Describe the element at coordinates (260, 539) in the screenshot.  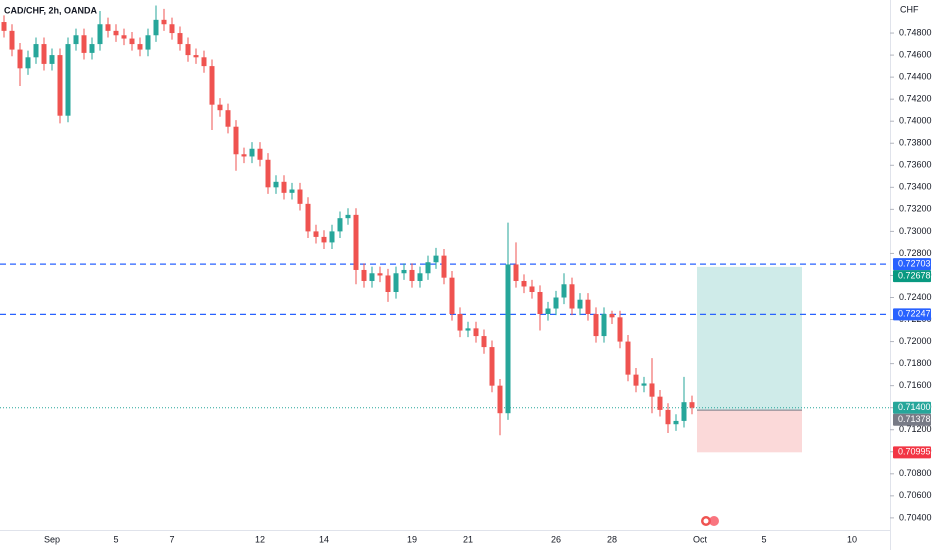
I see `x-tick-label: 12` at that location.